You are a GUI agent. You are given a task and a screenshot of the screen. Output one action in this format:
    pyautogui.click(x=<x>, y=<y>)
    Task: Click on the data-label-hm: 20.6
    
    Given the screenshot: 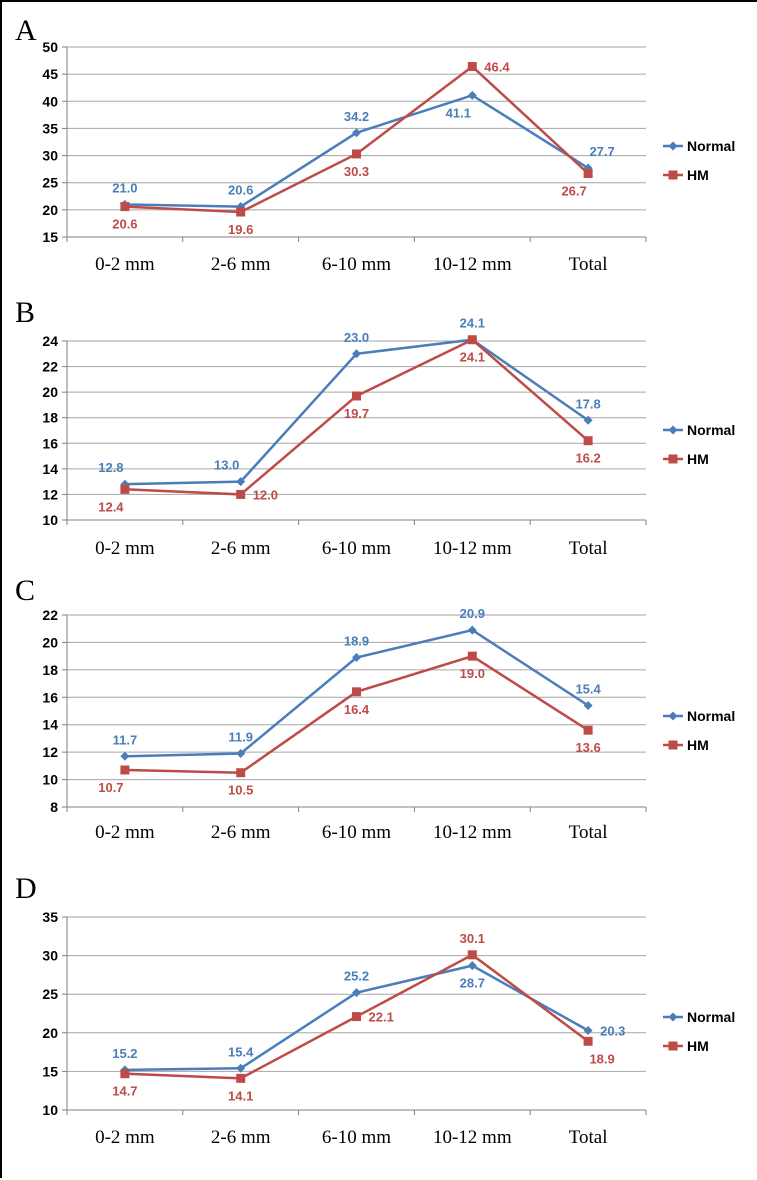 What is the action you would take?
    pyautogui.click(x=124, y=224)
    